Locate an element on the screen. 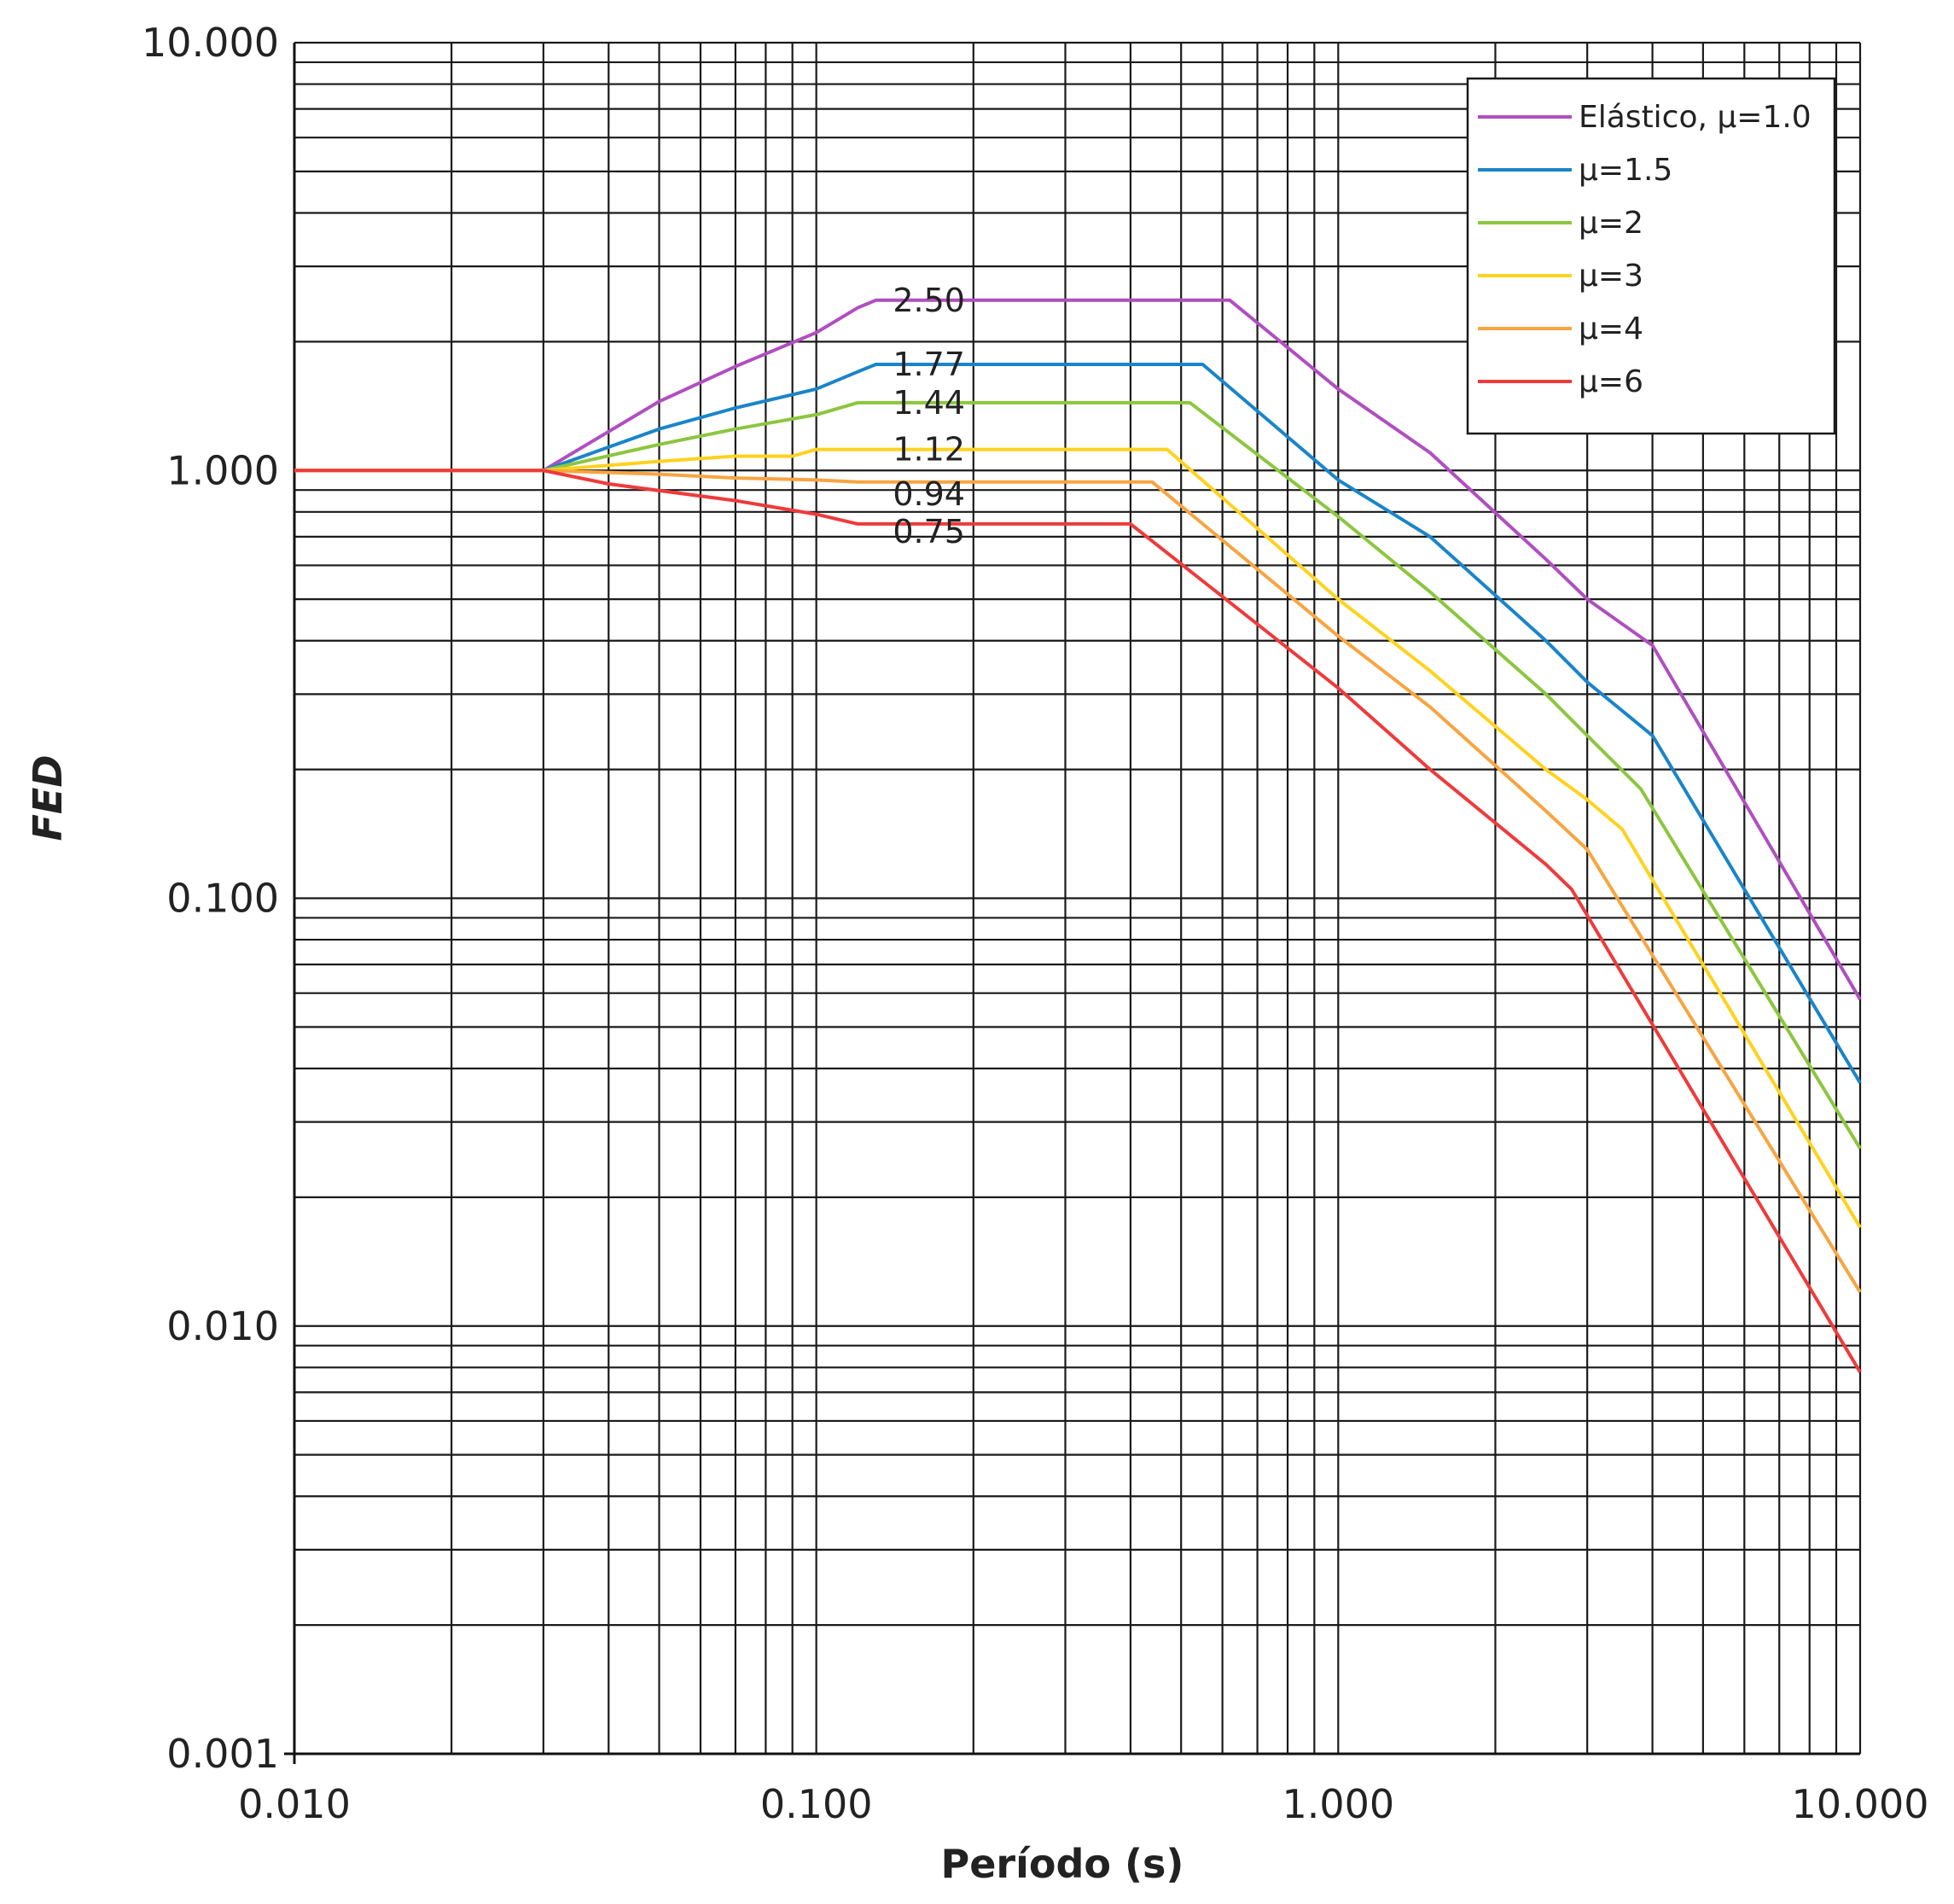  data-label: 1.77 is located at coordinates (929, 364).